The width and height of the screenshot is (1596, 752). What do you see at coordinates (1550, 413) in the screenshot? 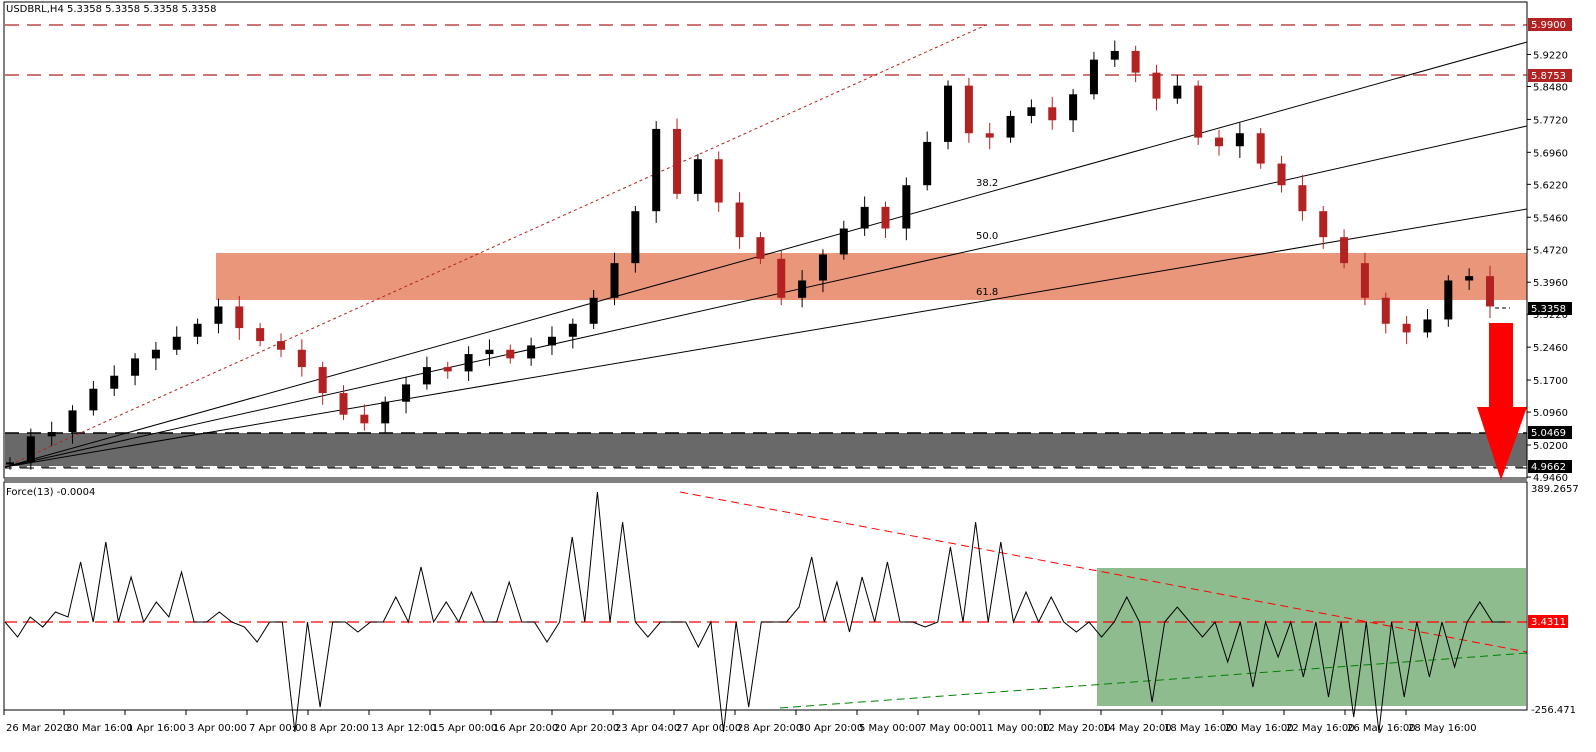
I see `price-tick-label: 5.0960` at bounding box center [1550, 413].